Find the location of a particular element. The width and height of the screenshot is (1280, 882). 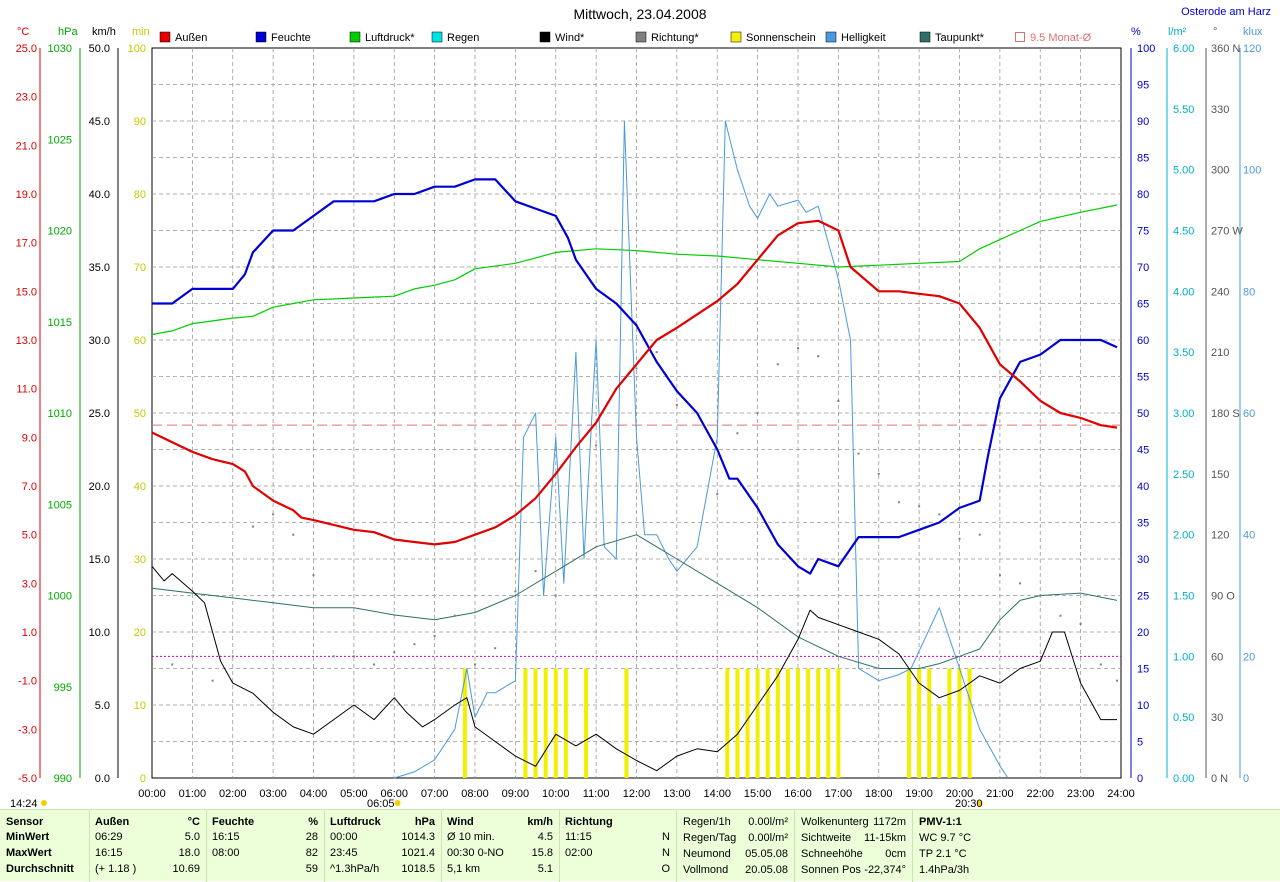

aussen-header: Außen is located at coordinates (112, 822).